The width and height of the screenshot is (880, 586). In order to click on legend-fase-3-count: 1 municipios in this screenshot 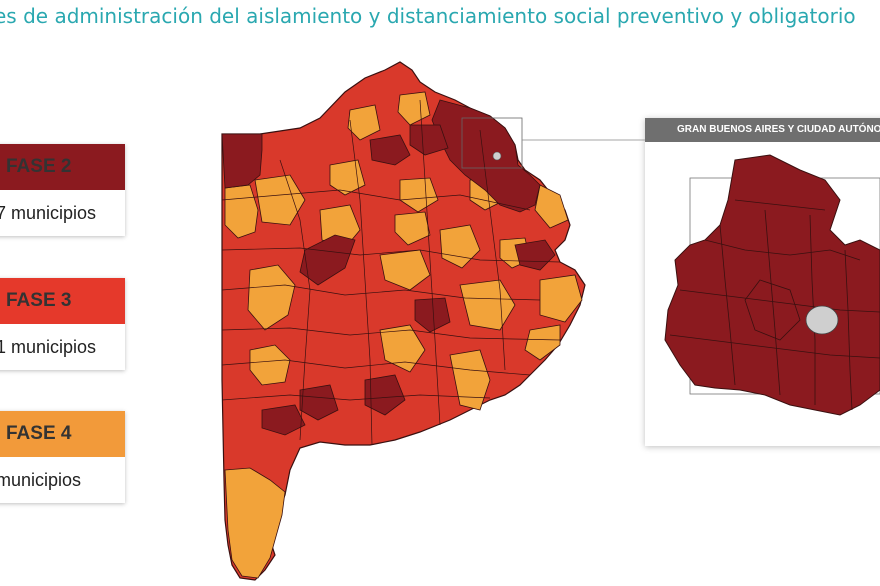, I will do `click(62, 347)`.